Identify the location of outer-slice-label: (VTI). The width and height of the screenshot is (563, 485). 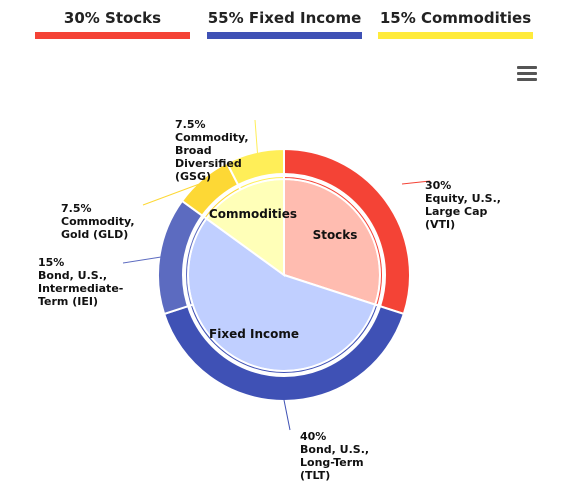
(440, 224).